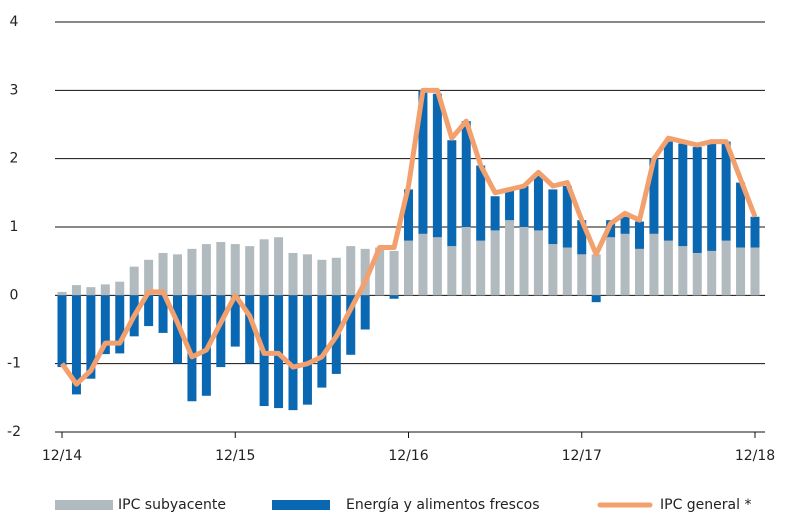 Image resolution: width=796 pixels, height=516 pixels. Describe the element at coordinates (14, 227) in the screenshot. I see `y-tick-label: 1` at that location.